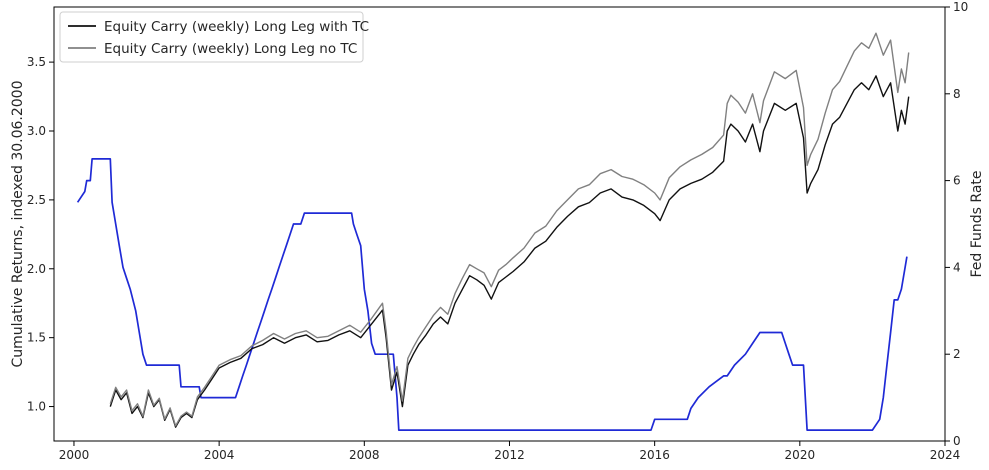 The height and width of the screenshot is (470, 989). I want to click on y-left-tick-label: 2.0, so click(36, 269).